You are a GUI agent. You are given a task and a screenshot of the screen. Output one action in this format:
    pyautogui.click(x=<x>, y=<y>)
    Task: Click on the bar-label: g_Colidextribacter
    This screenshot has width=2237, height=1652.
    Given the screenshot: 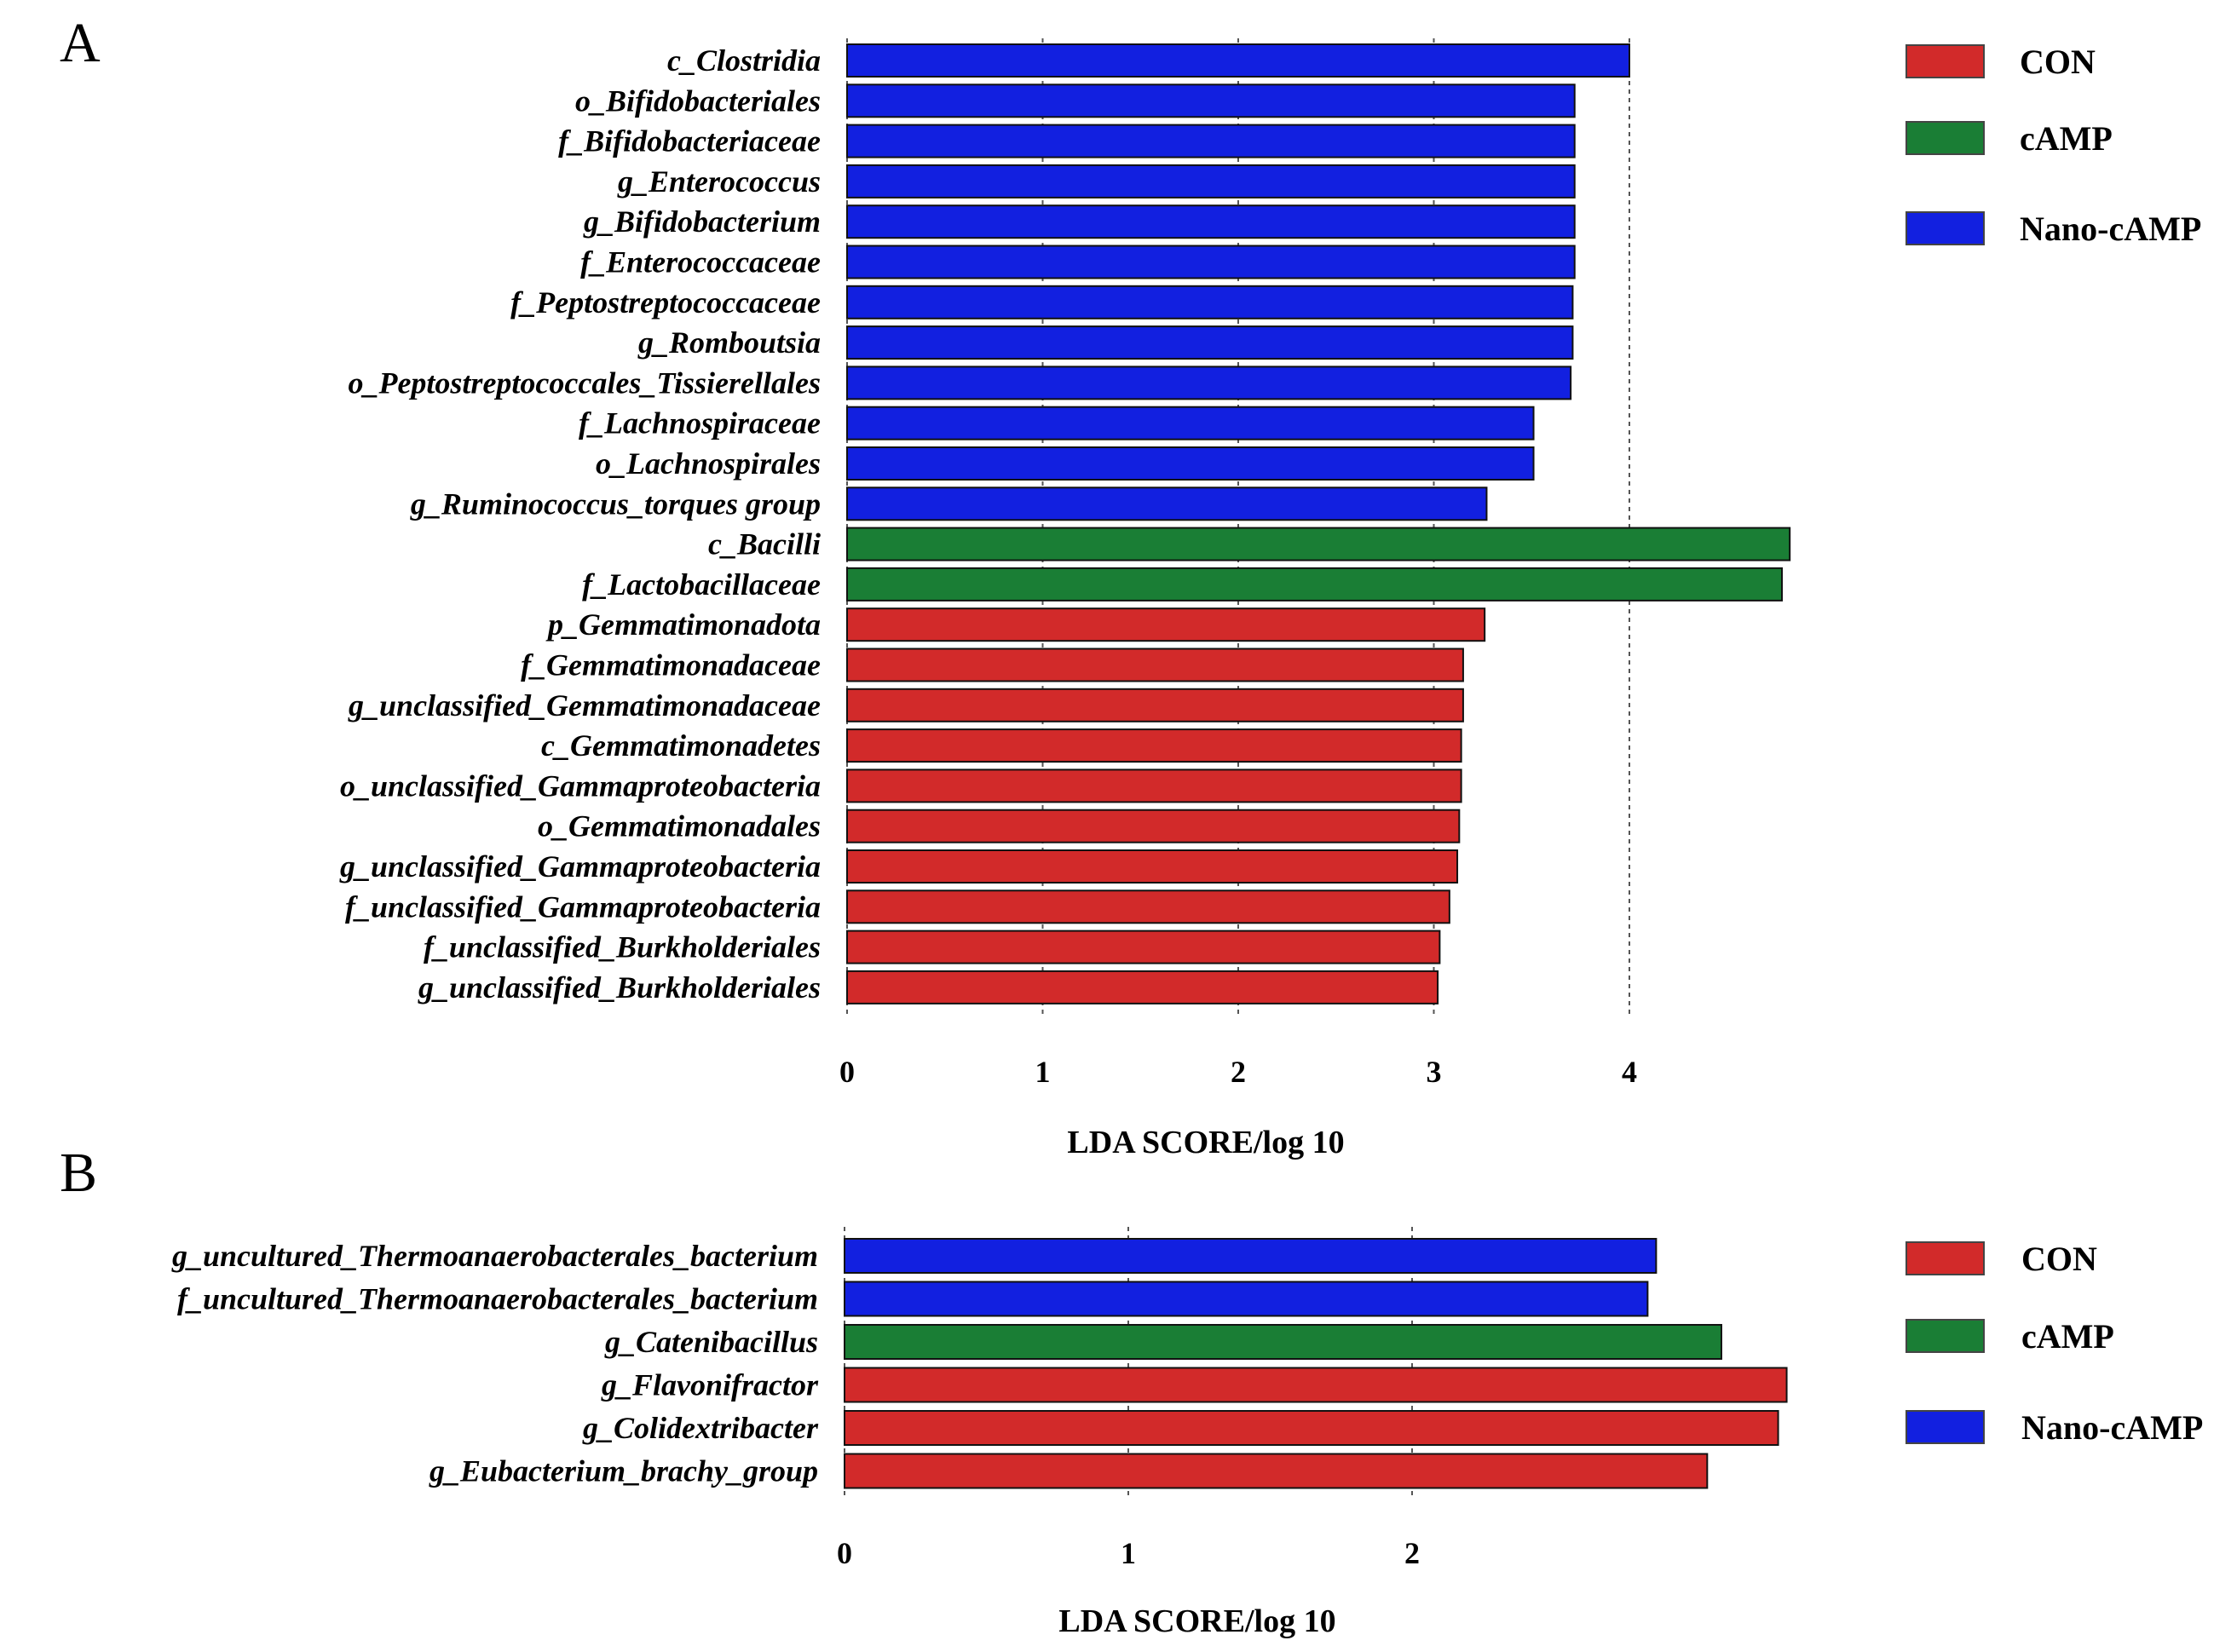 What is the action you would take?
    pyautogui.click(x=700, y=1428)
    